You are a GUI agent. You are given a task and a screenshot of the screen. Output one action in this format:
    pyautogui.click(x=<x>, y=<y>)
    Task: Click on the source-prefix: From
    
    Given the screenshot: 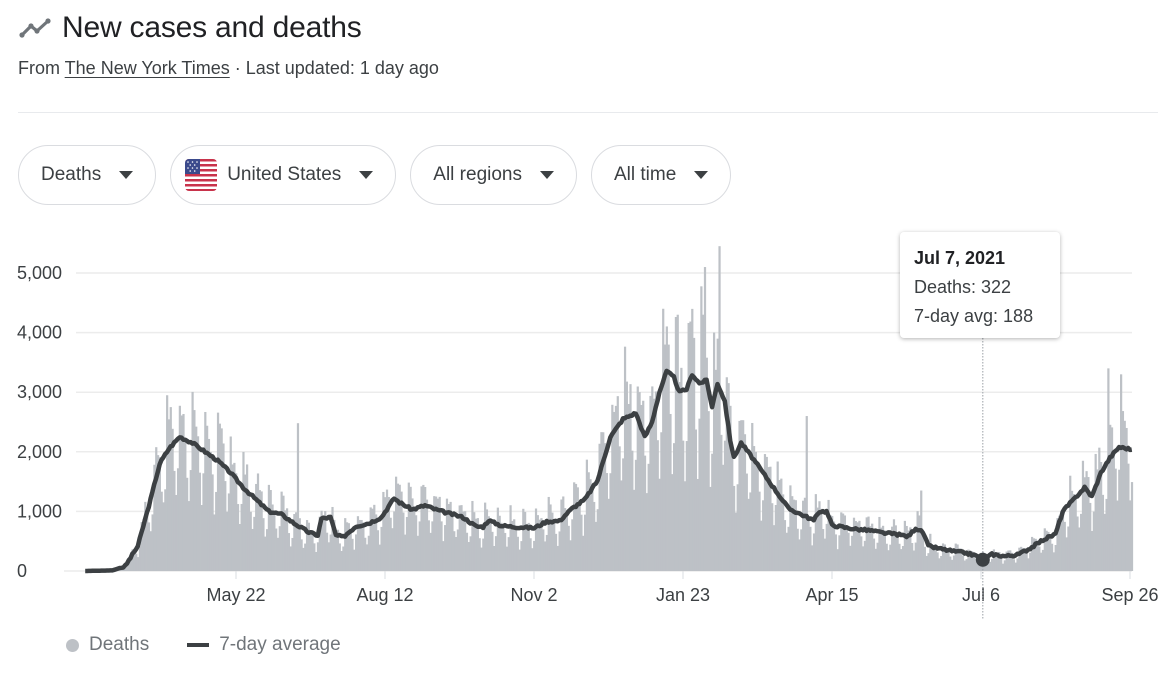 What is the action you would take?
    pyautogui.click(x=41, y=68)
    